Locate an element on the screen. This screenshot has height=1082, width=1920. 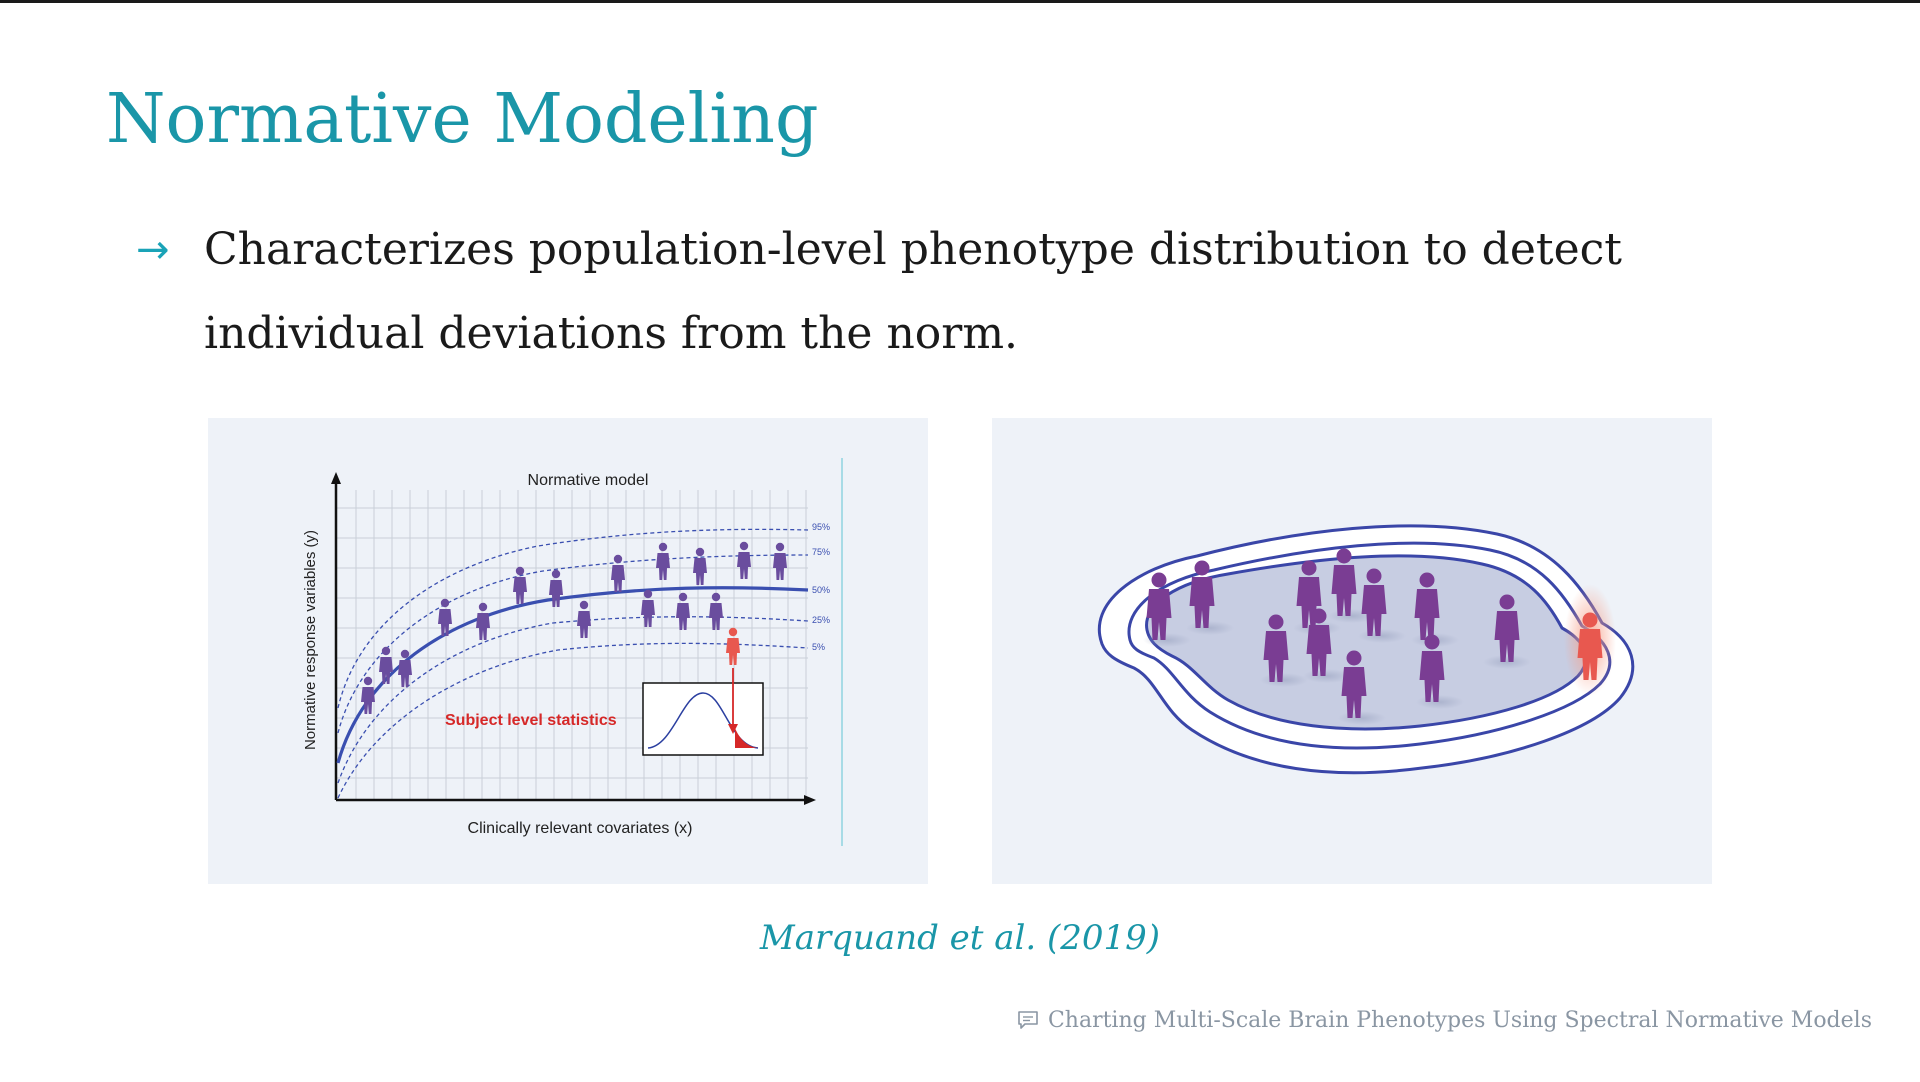
centile-label-50: 50% is located at coordinates (821, 590).